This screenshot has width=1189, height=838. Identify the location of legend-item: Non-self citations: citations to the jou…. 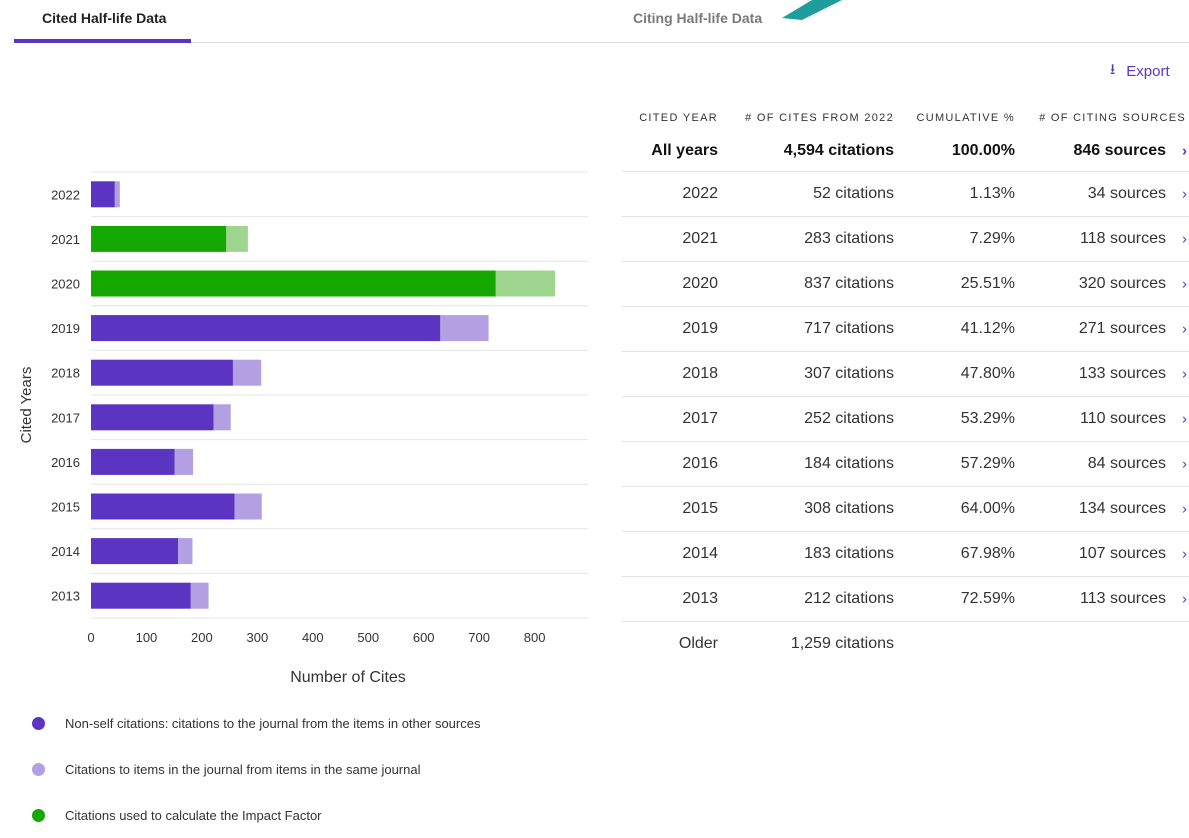
(256, 723).